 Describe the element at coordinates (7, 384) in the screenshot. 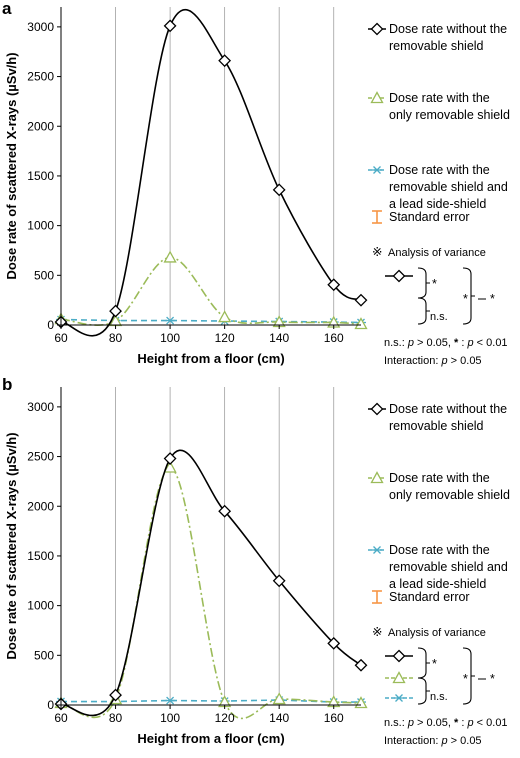

I see `panel-letter-b: b` at that location.